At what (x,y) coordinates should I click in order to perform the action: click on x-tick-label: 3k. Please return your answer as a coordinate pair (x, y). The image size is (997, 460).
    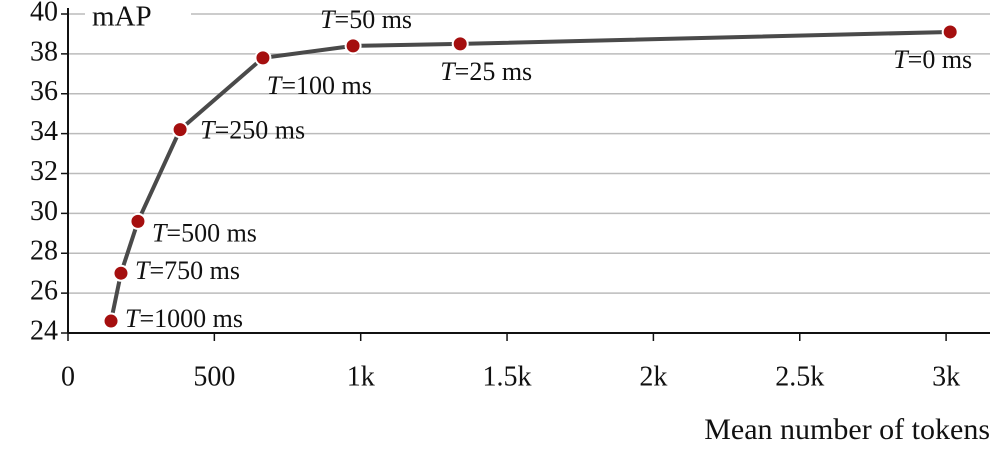
    Looking at the image, I should click on (946, 376).